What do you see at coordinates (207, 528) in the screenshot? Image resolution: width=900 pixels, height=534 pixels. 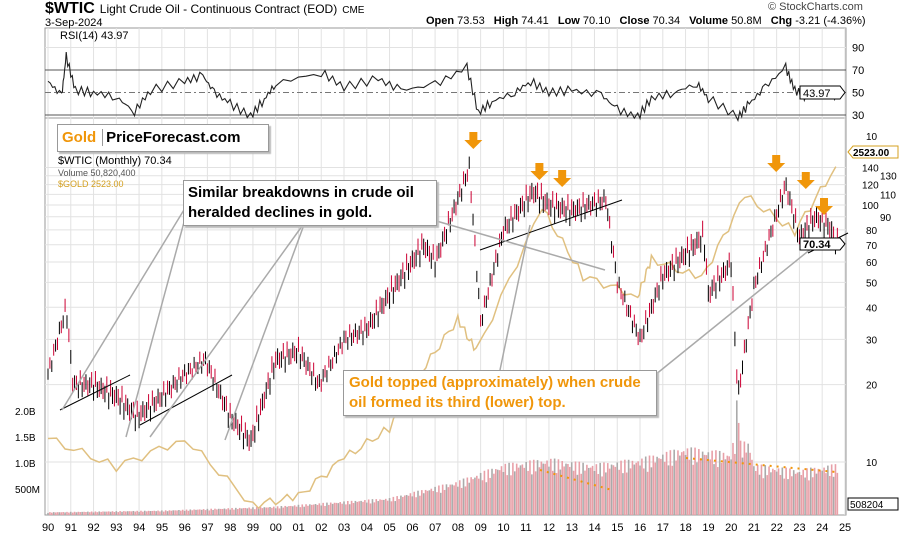 I see `x-tick-label: 97` at bounding box center [207, 528].